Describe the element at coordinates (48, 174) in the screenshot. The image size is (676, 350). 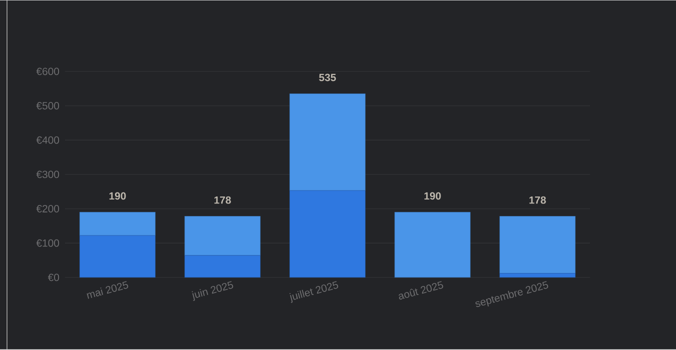
I see `y-tick-label: €300` at that location.